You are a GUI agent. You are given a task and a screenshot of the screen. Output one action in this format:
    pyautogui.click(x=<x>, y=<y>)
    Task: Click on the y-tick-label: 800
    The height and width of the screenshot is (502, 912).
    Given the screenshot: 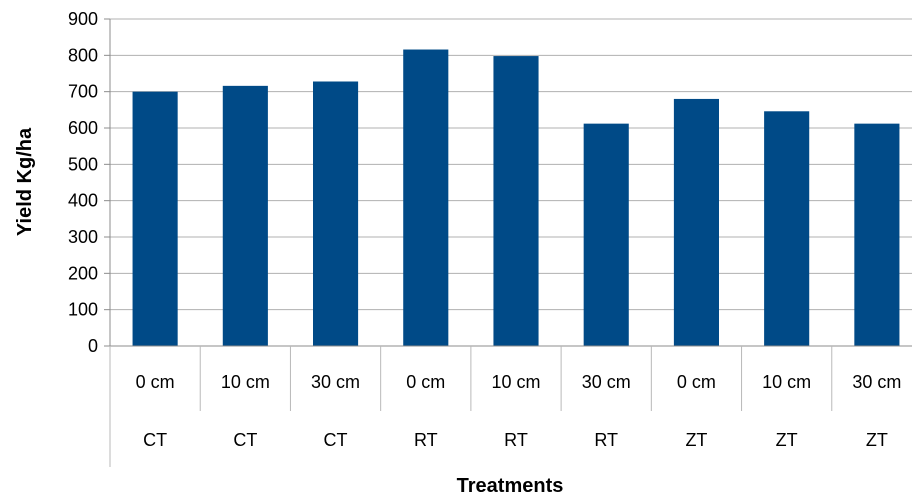 What is the action you would take?
    pyautogui.click(x=83, y=55)
    